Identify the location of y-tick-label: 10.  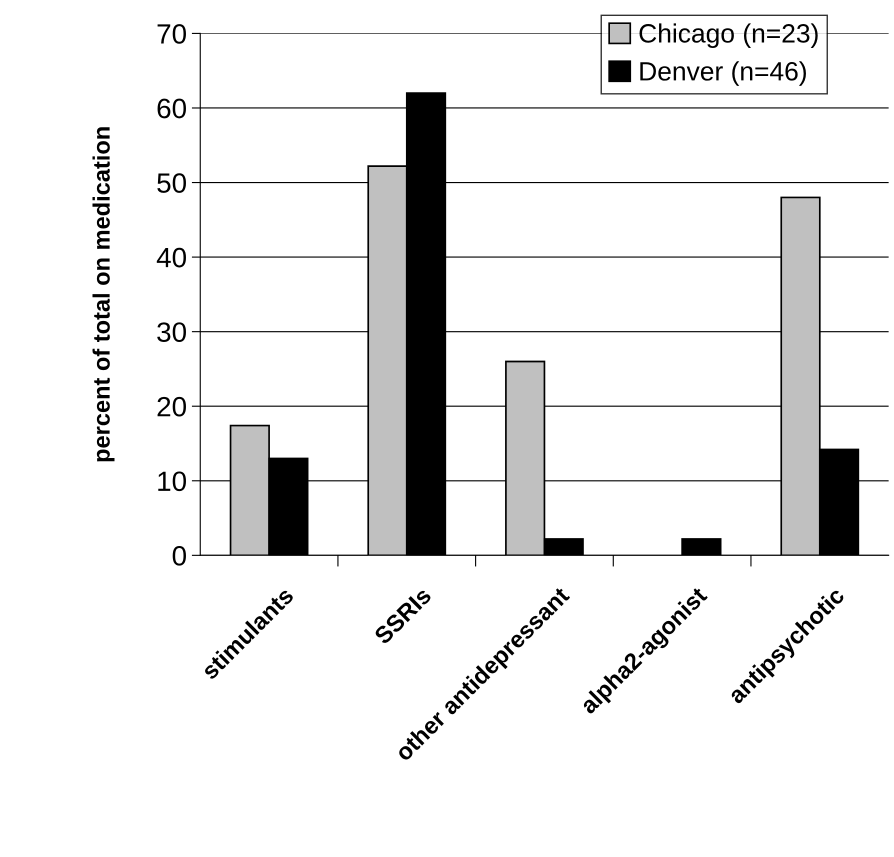
(172, 481).